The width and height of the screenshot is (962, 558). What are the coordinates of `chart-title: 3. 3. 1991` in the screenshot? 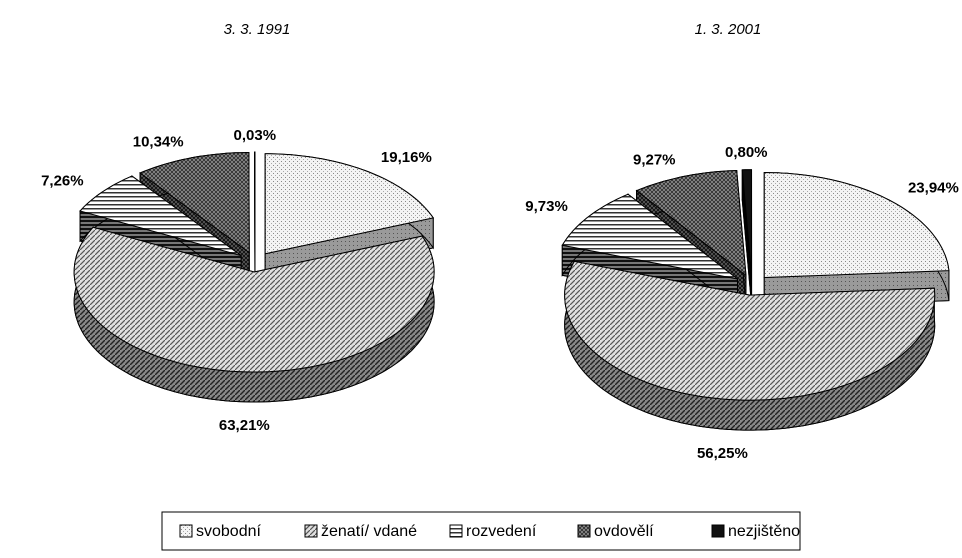 It's located at (257, 29).